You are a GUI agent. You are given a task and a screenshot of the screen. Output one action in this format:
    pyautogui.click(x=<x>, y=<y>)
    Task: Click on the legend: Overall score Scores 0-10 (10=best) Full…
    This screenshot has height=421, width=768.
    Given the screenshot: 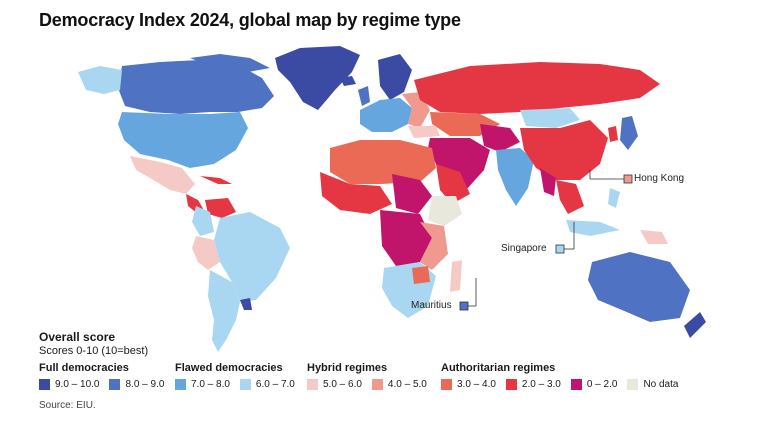 What is the action you would take?
    pyautogui.click(x=399, y=360)
    